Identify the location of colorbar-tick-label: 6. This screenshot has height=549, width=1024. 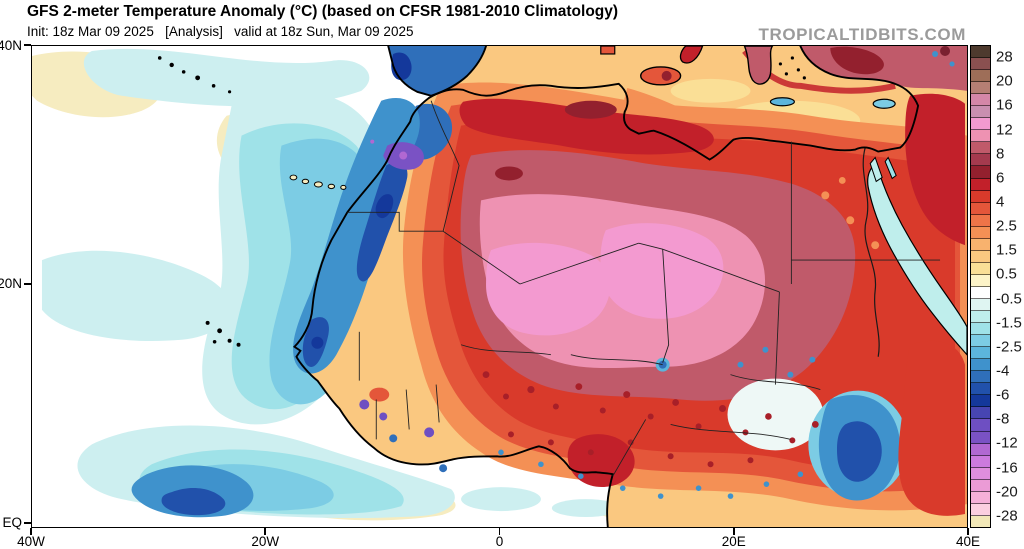
(1000, 178).